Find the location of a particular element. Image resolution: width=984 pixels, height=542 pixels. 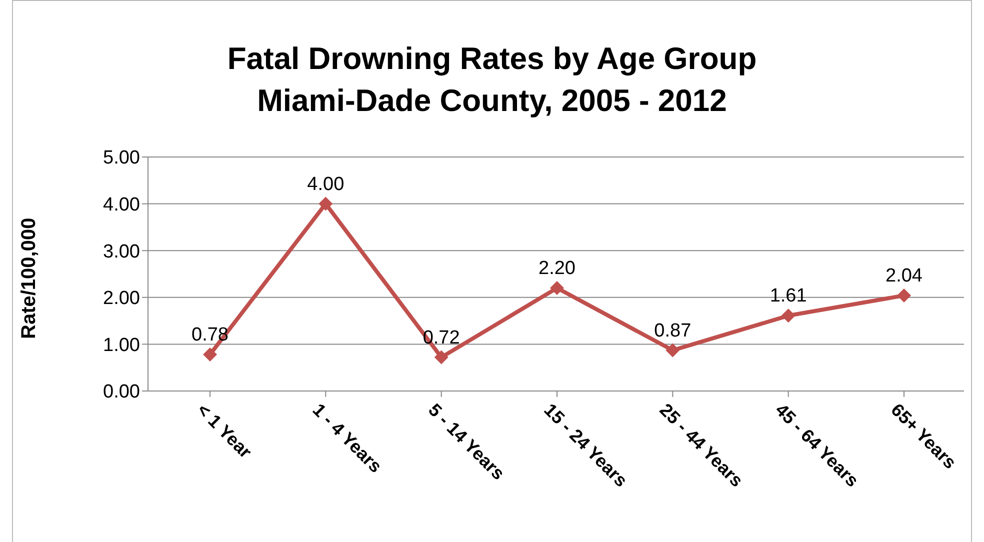

y-tick-label: 4.00 is located at coordinates (121, 205).